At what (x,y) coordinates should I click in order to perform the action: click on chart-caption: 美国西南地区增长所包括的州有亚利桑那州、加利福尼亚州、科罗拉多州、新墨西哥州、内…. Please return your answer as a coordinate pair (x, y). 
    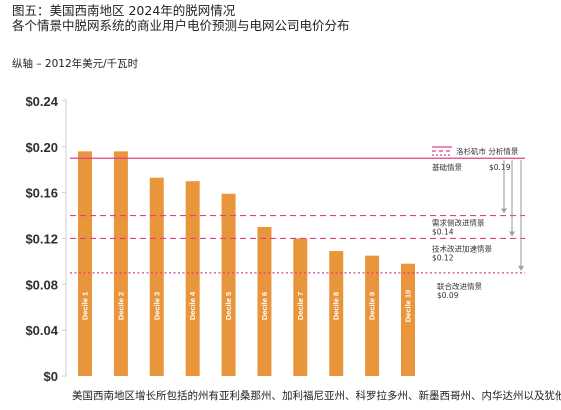
    Looking at the image, I should click on (316, 396).